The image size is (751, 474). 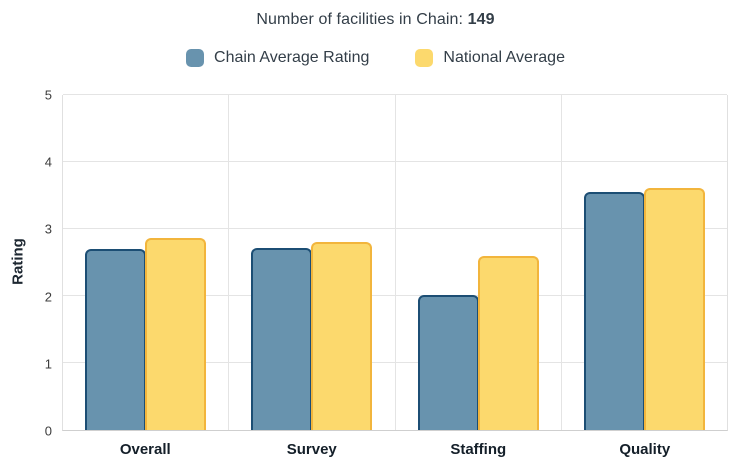 I want to click on y-tick-label-3: 3, so click(x=48, y=229).